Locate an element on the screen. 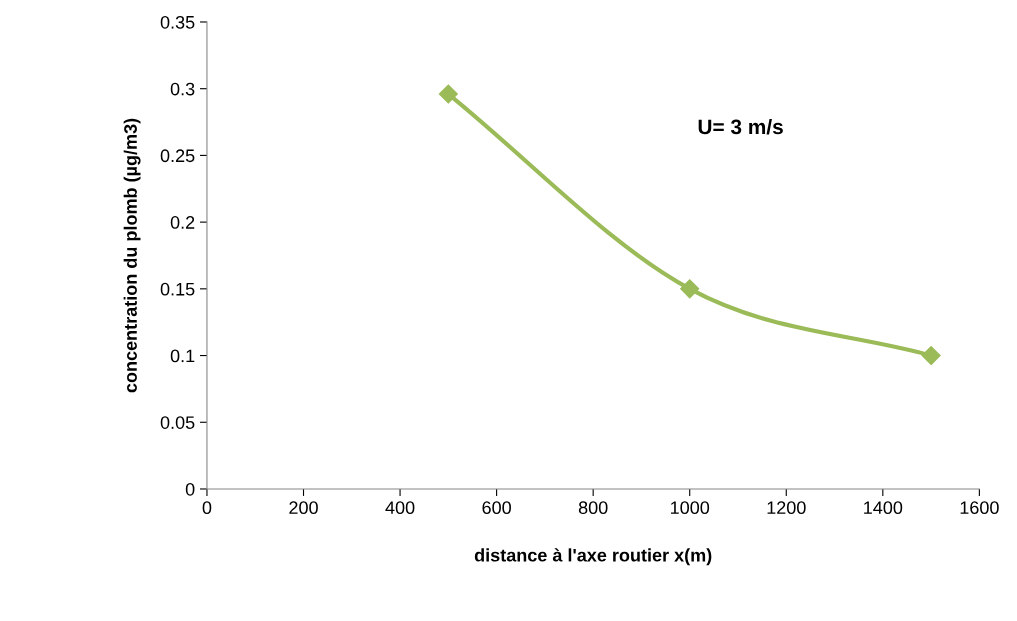 This screenshot has height=621, width=1017. y-tick-label: 0.15 is located at coordinates (177, 289).